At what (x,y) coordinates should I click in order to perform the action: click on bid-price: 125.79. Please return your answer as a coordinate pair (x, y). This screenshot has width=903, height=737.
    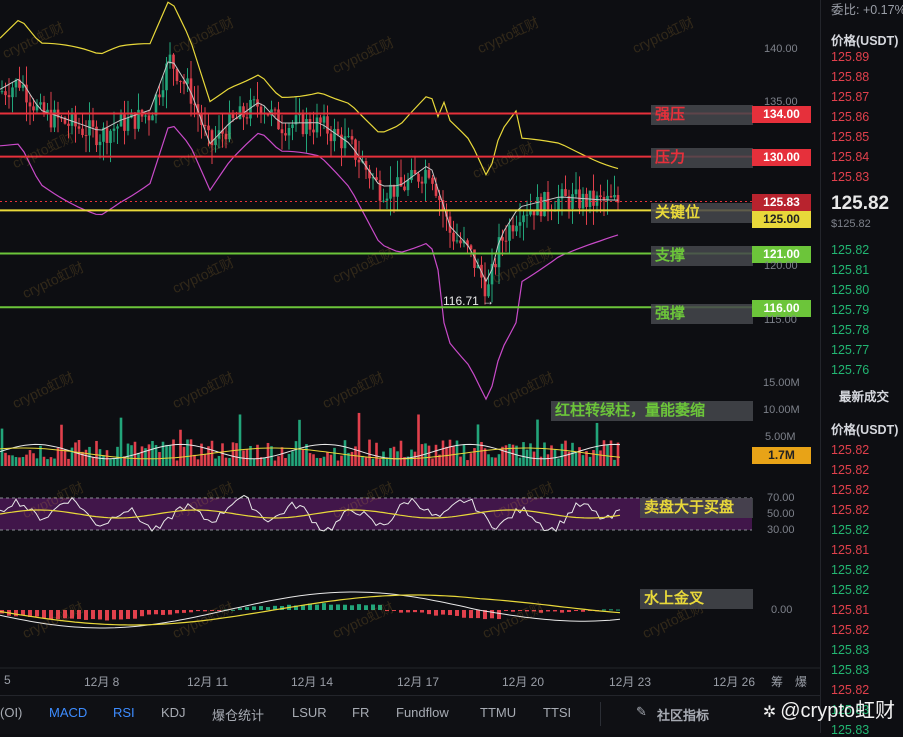
    Looking at the image, I should click on (850, 310).